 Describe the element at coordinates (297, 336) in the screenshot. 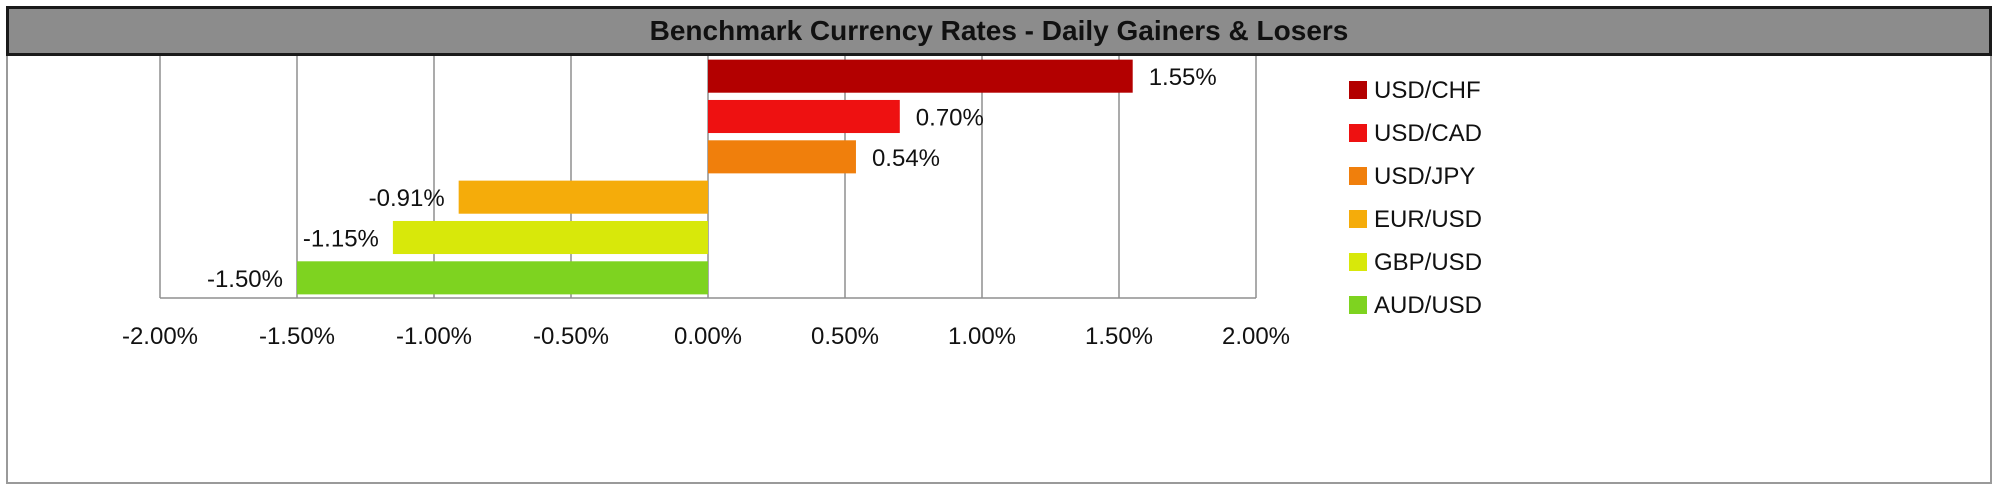

I see `x-tick-label: -1.50%` at that location.